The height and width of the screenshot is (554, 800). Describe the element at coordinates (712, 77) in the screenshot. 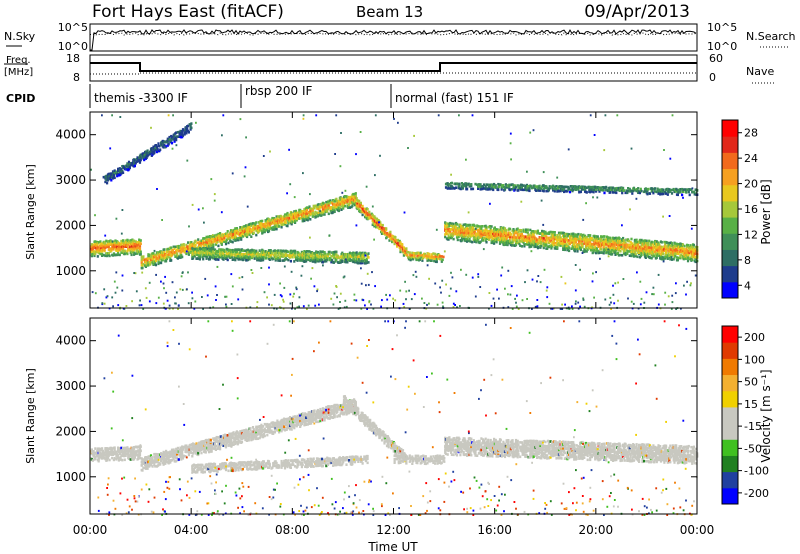

I see `nave-tick-bottom: 0` at that location.